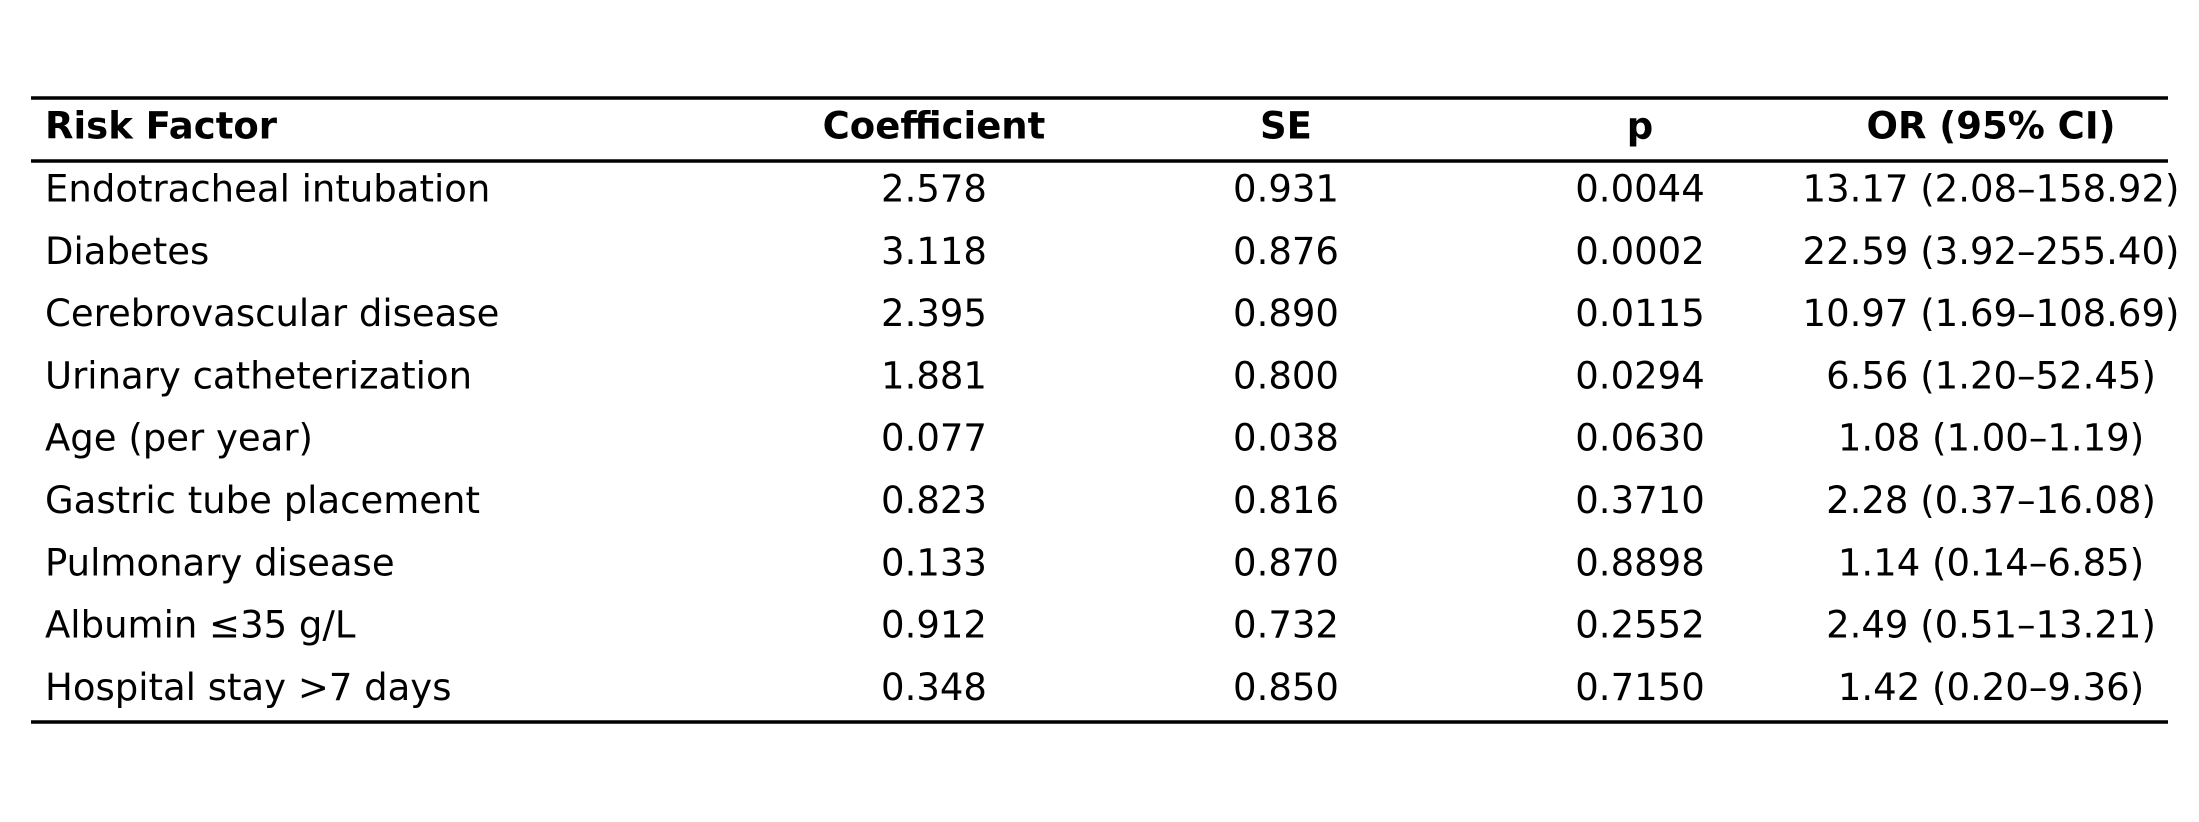 The width and height of the screenshot is (2199, 822). I want to click on cell: 1.08 (1.00–1.19), so click(1991, 438).